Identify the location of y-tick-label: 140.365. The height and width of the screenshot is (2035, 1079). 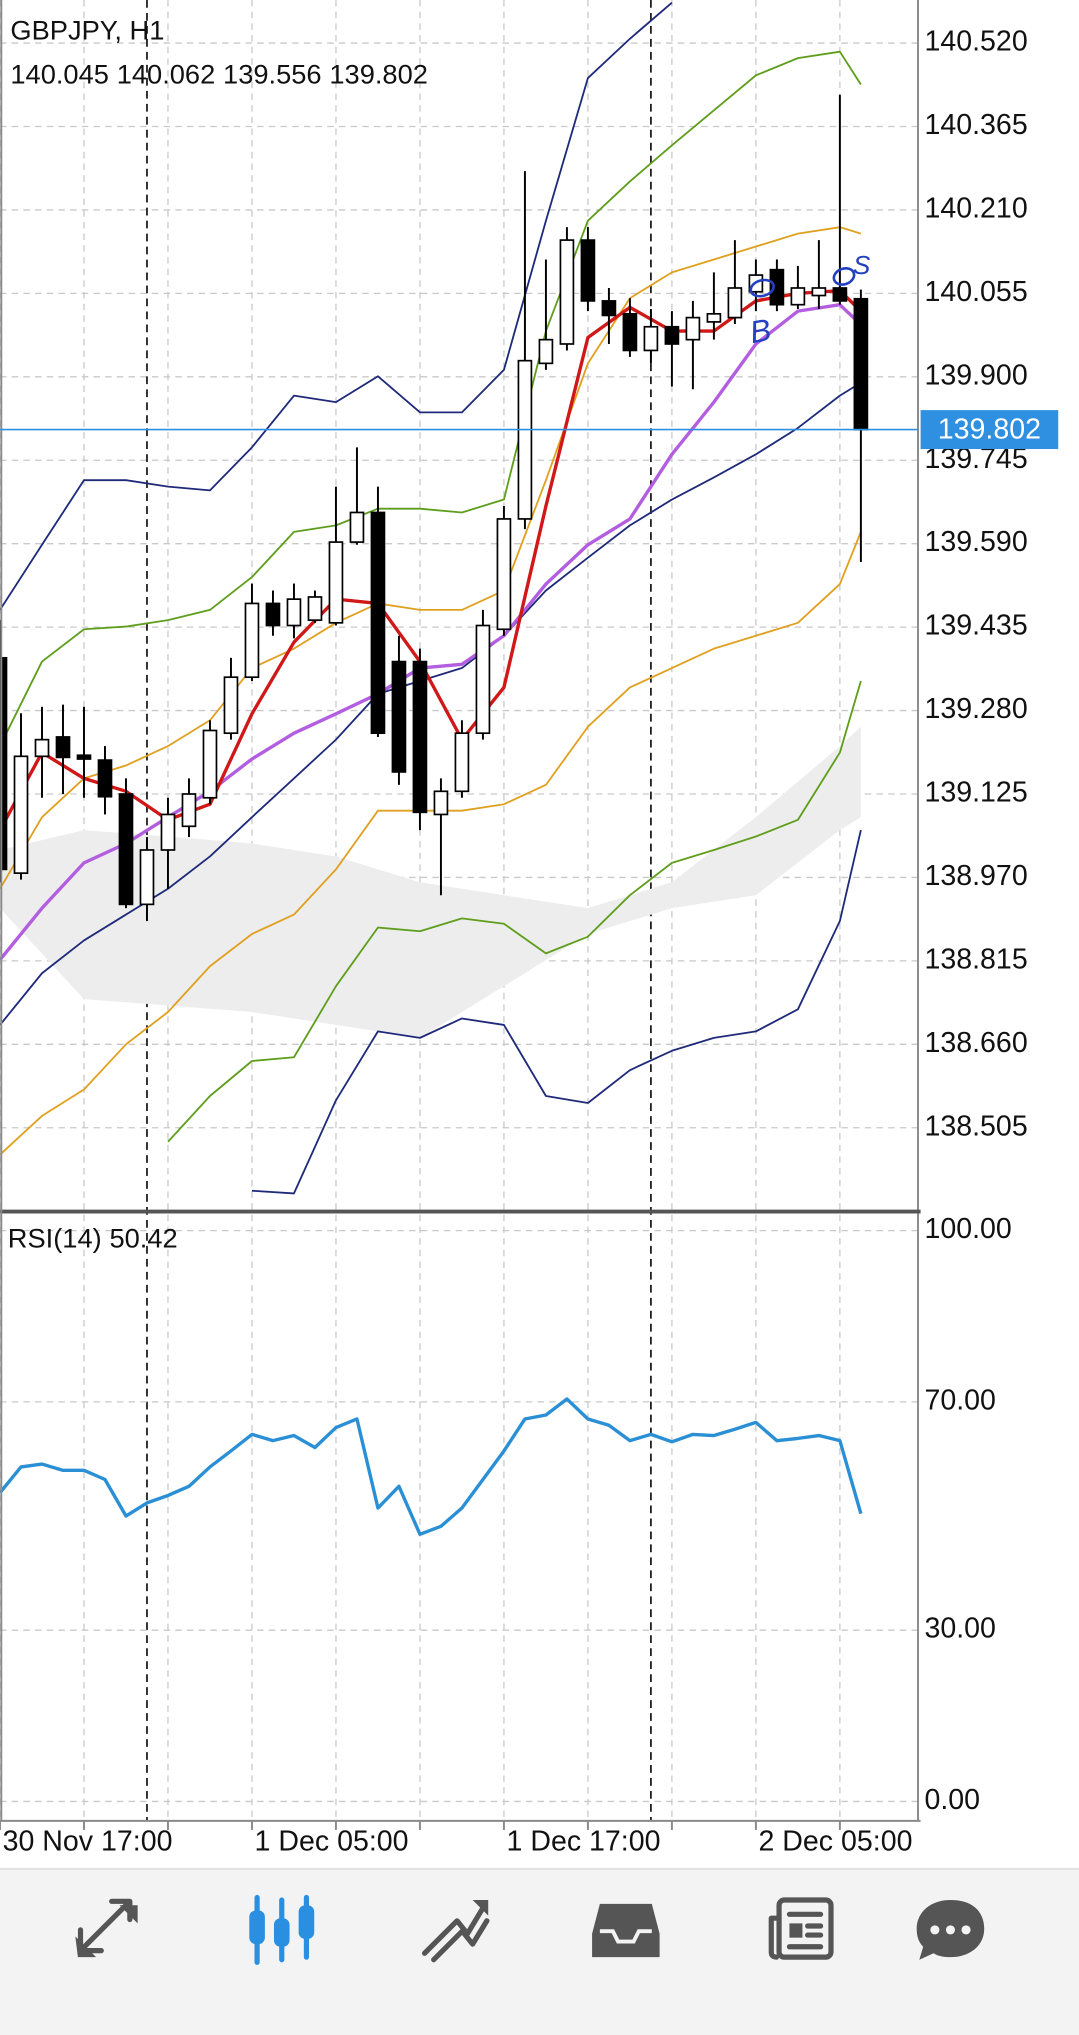
(975, 125).